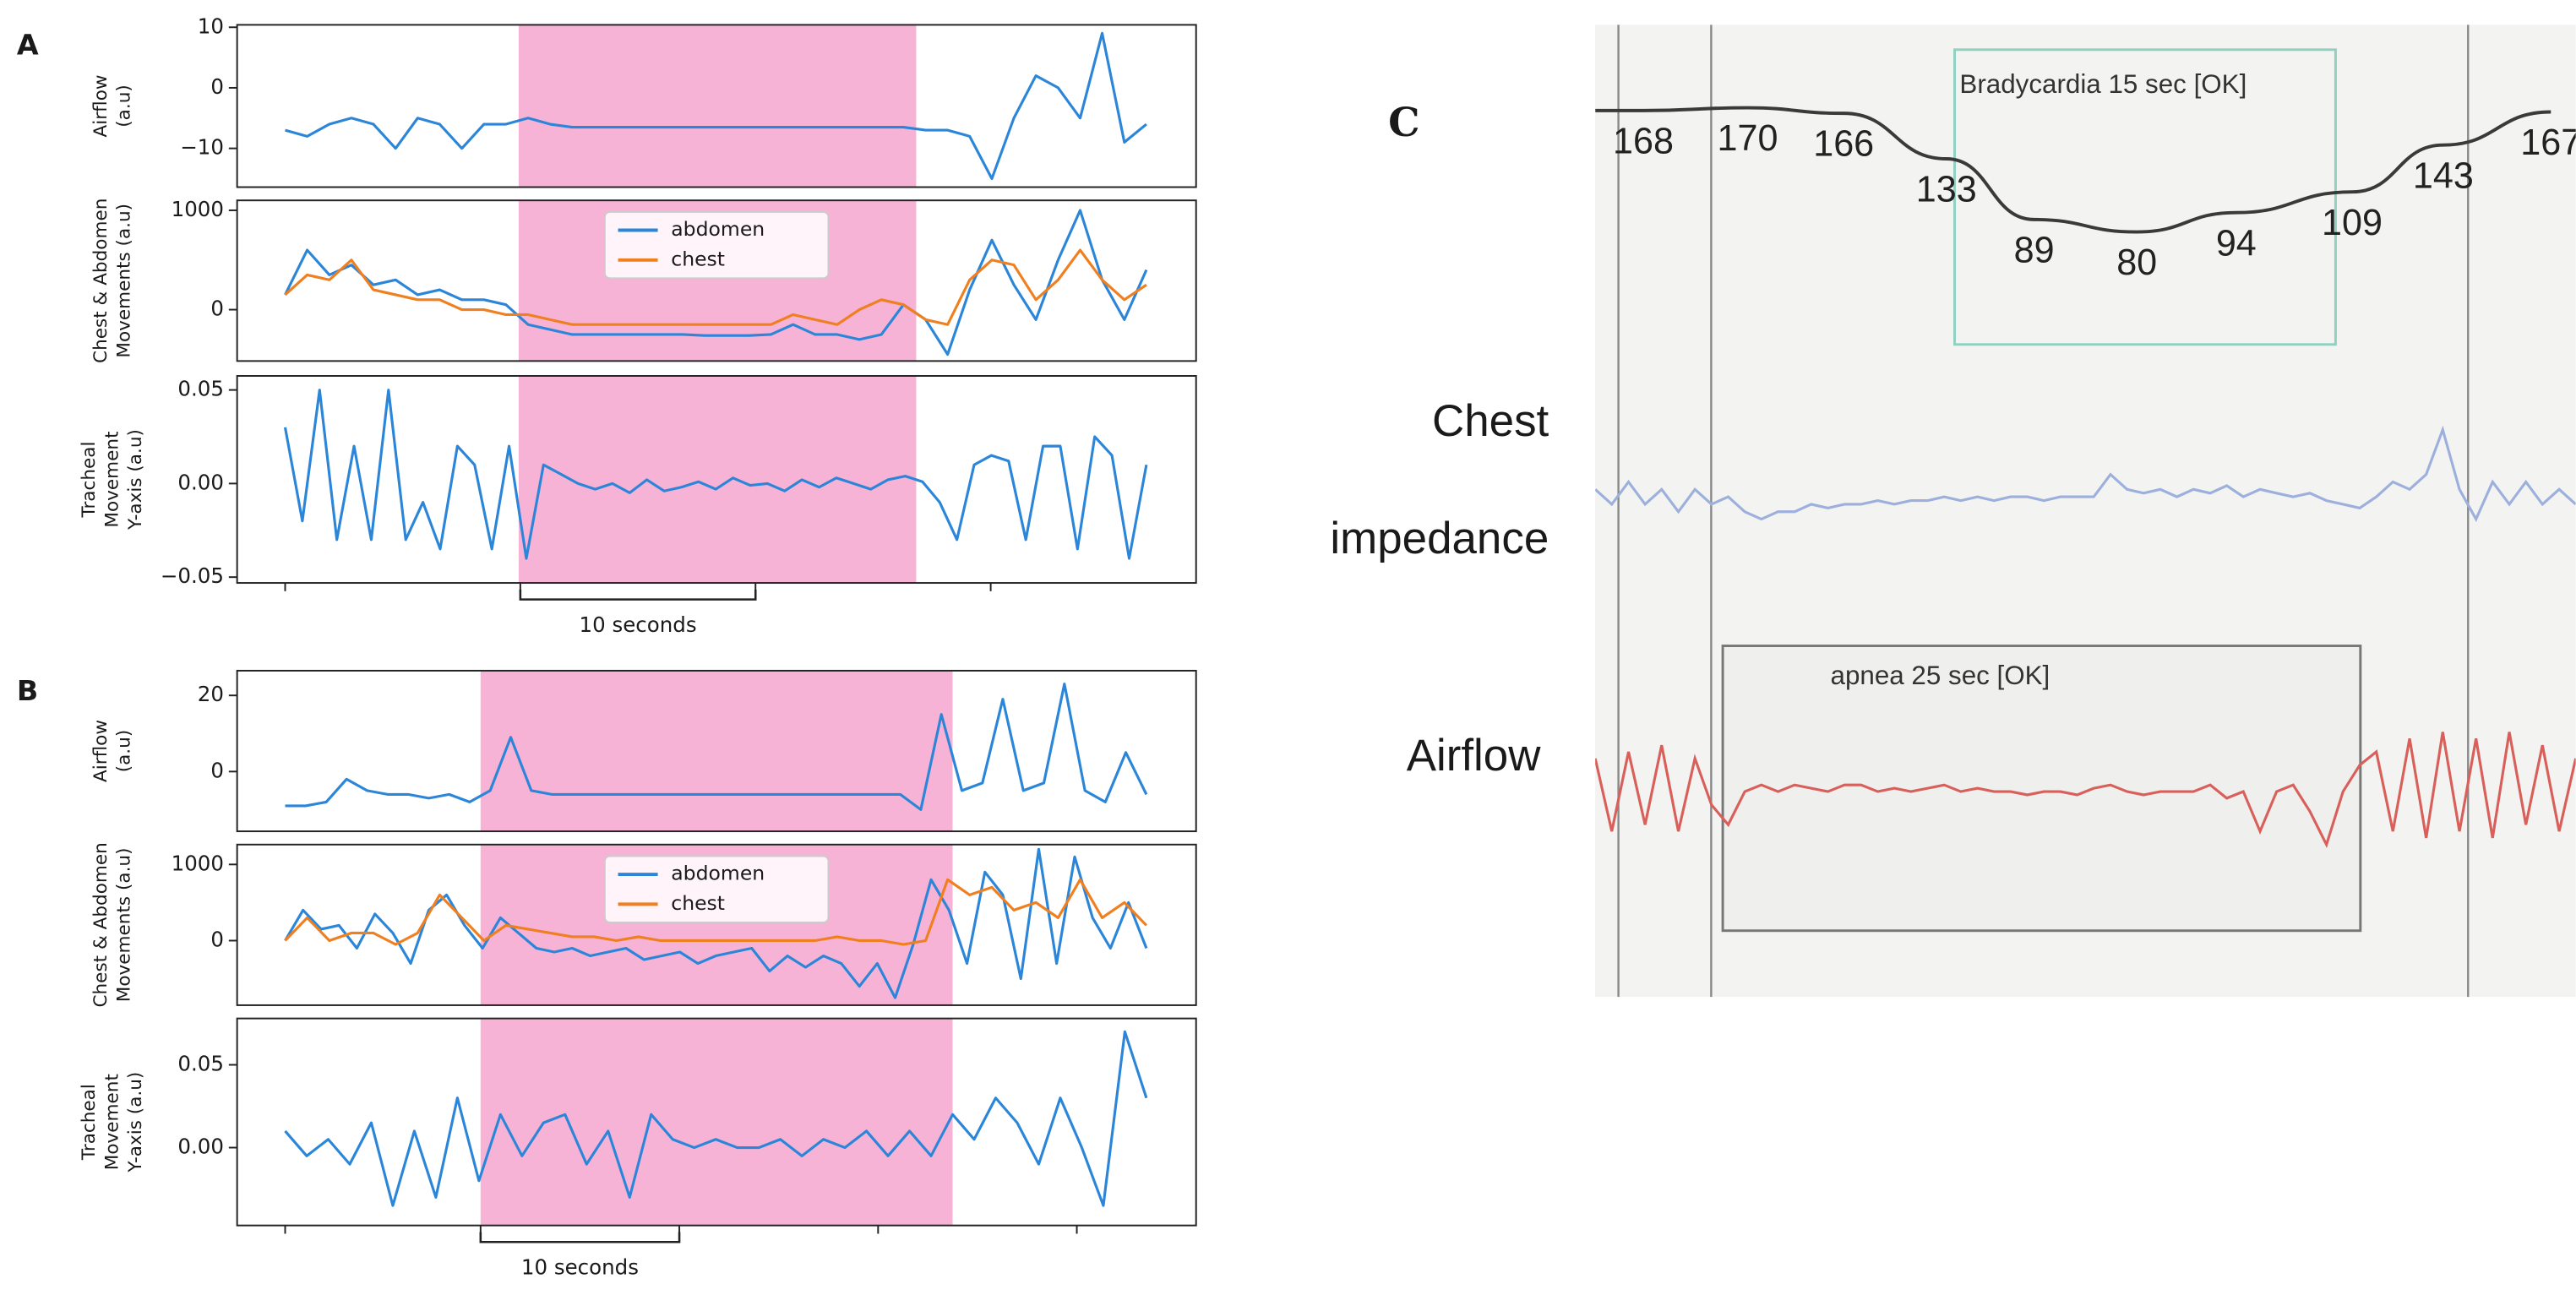 The height and width of the screenshot is (1295, 2576). What do you see at coordinates (1490, 421) in the screenshot?
I see `trace-label: Chest` at bounding box center [1490, 421].